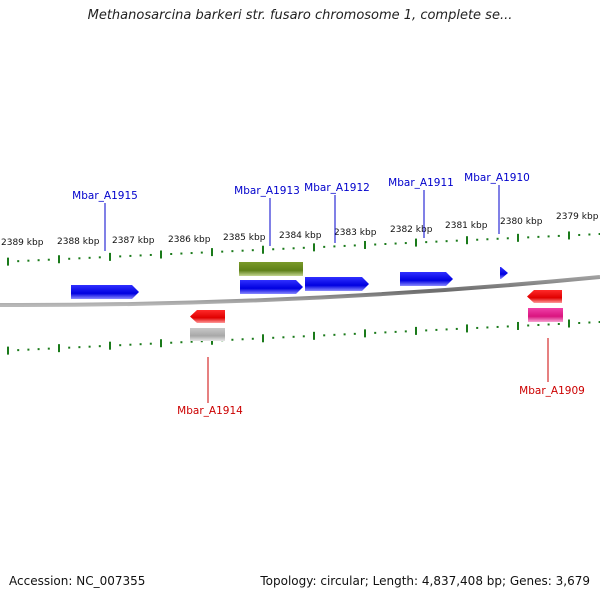 The image size is (600, 600). Describe the element at coordinates (545, 315) in the screenshot. I see `feature-box-pink` at that location.